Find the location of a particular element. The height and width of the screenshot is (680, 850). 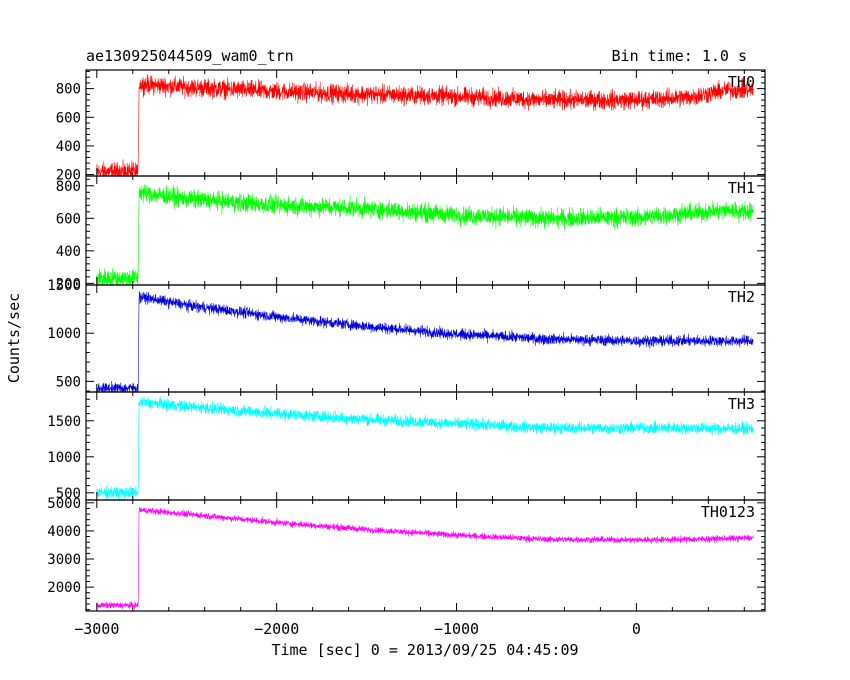

y-tick-label: 2000 is located at coordinates (64, 588).